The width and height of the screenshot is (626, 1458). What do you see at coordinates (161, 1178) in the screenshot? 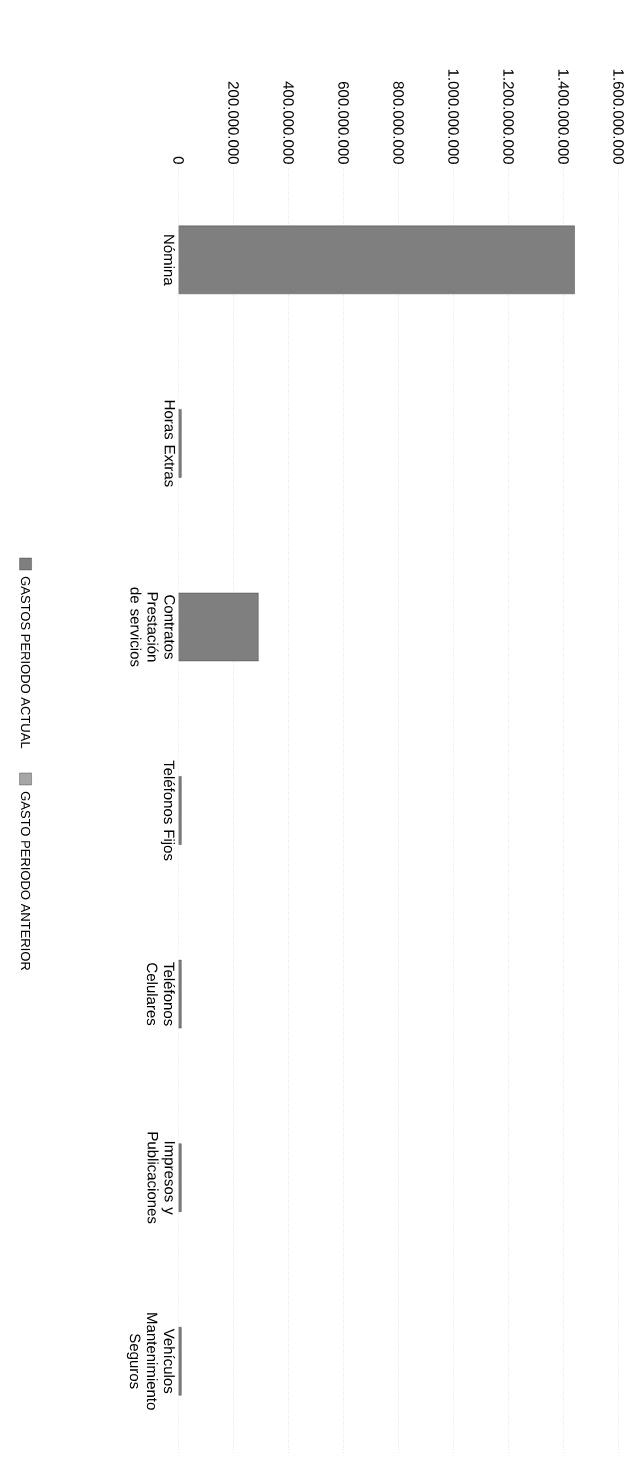
I see `y-tick-label: Impresos y Publicaciones` at bounding box center [161, 1178].